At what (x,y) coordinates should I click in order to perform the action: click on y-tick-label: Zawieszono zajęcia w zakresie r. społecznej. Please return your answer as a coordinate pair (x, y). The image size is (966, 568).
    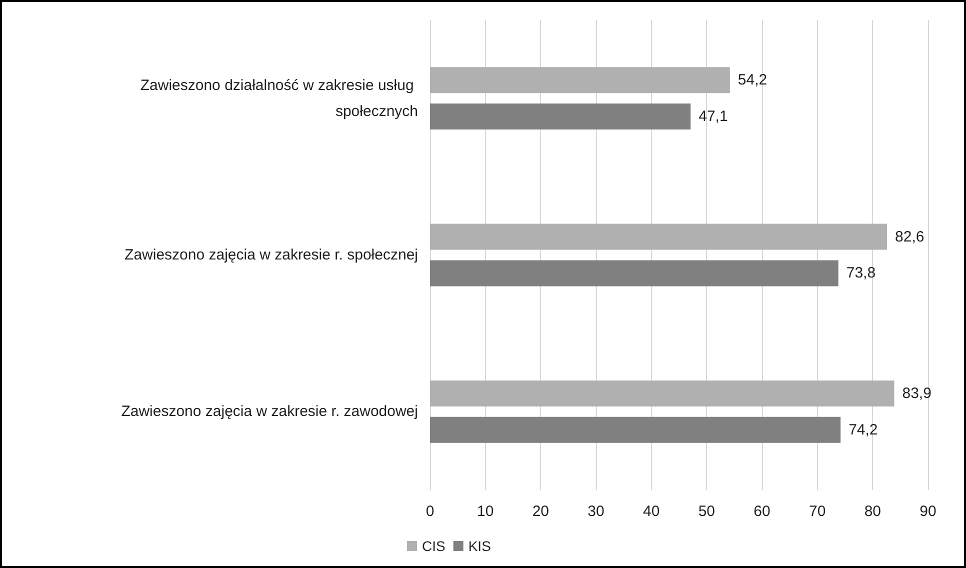
    Looking at the image, I should click on (271, 255).